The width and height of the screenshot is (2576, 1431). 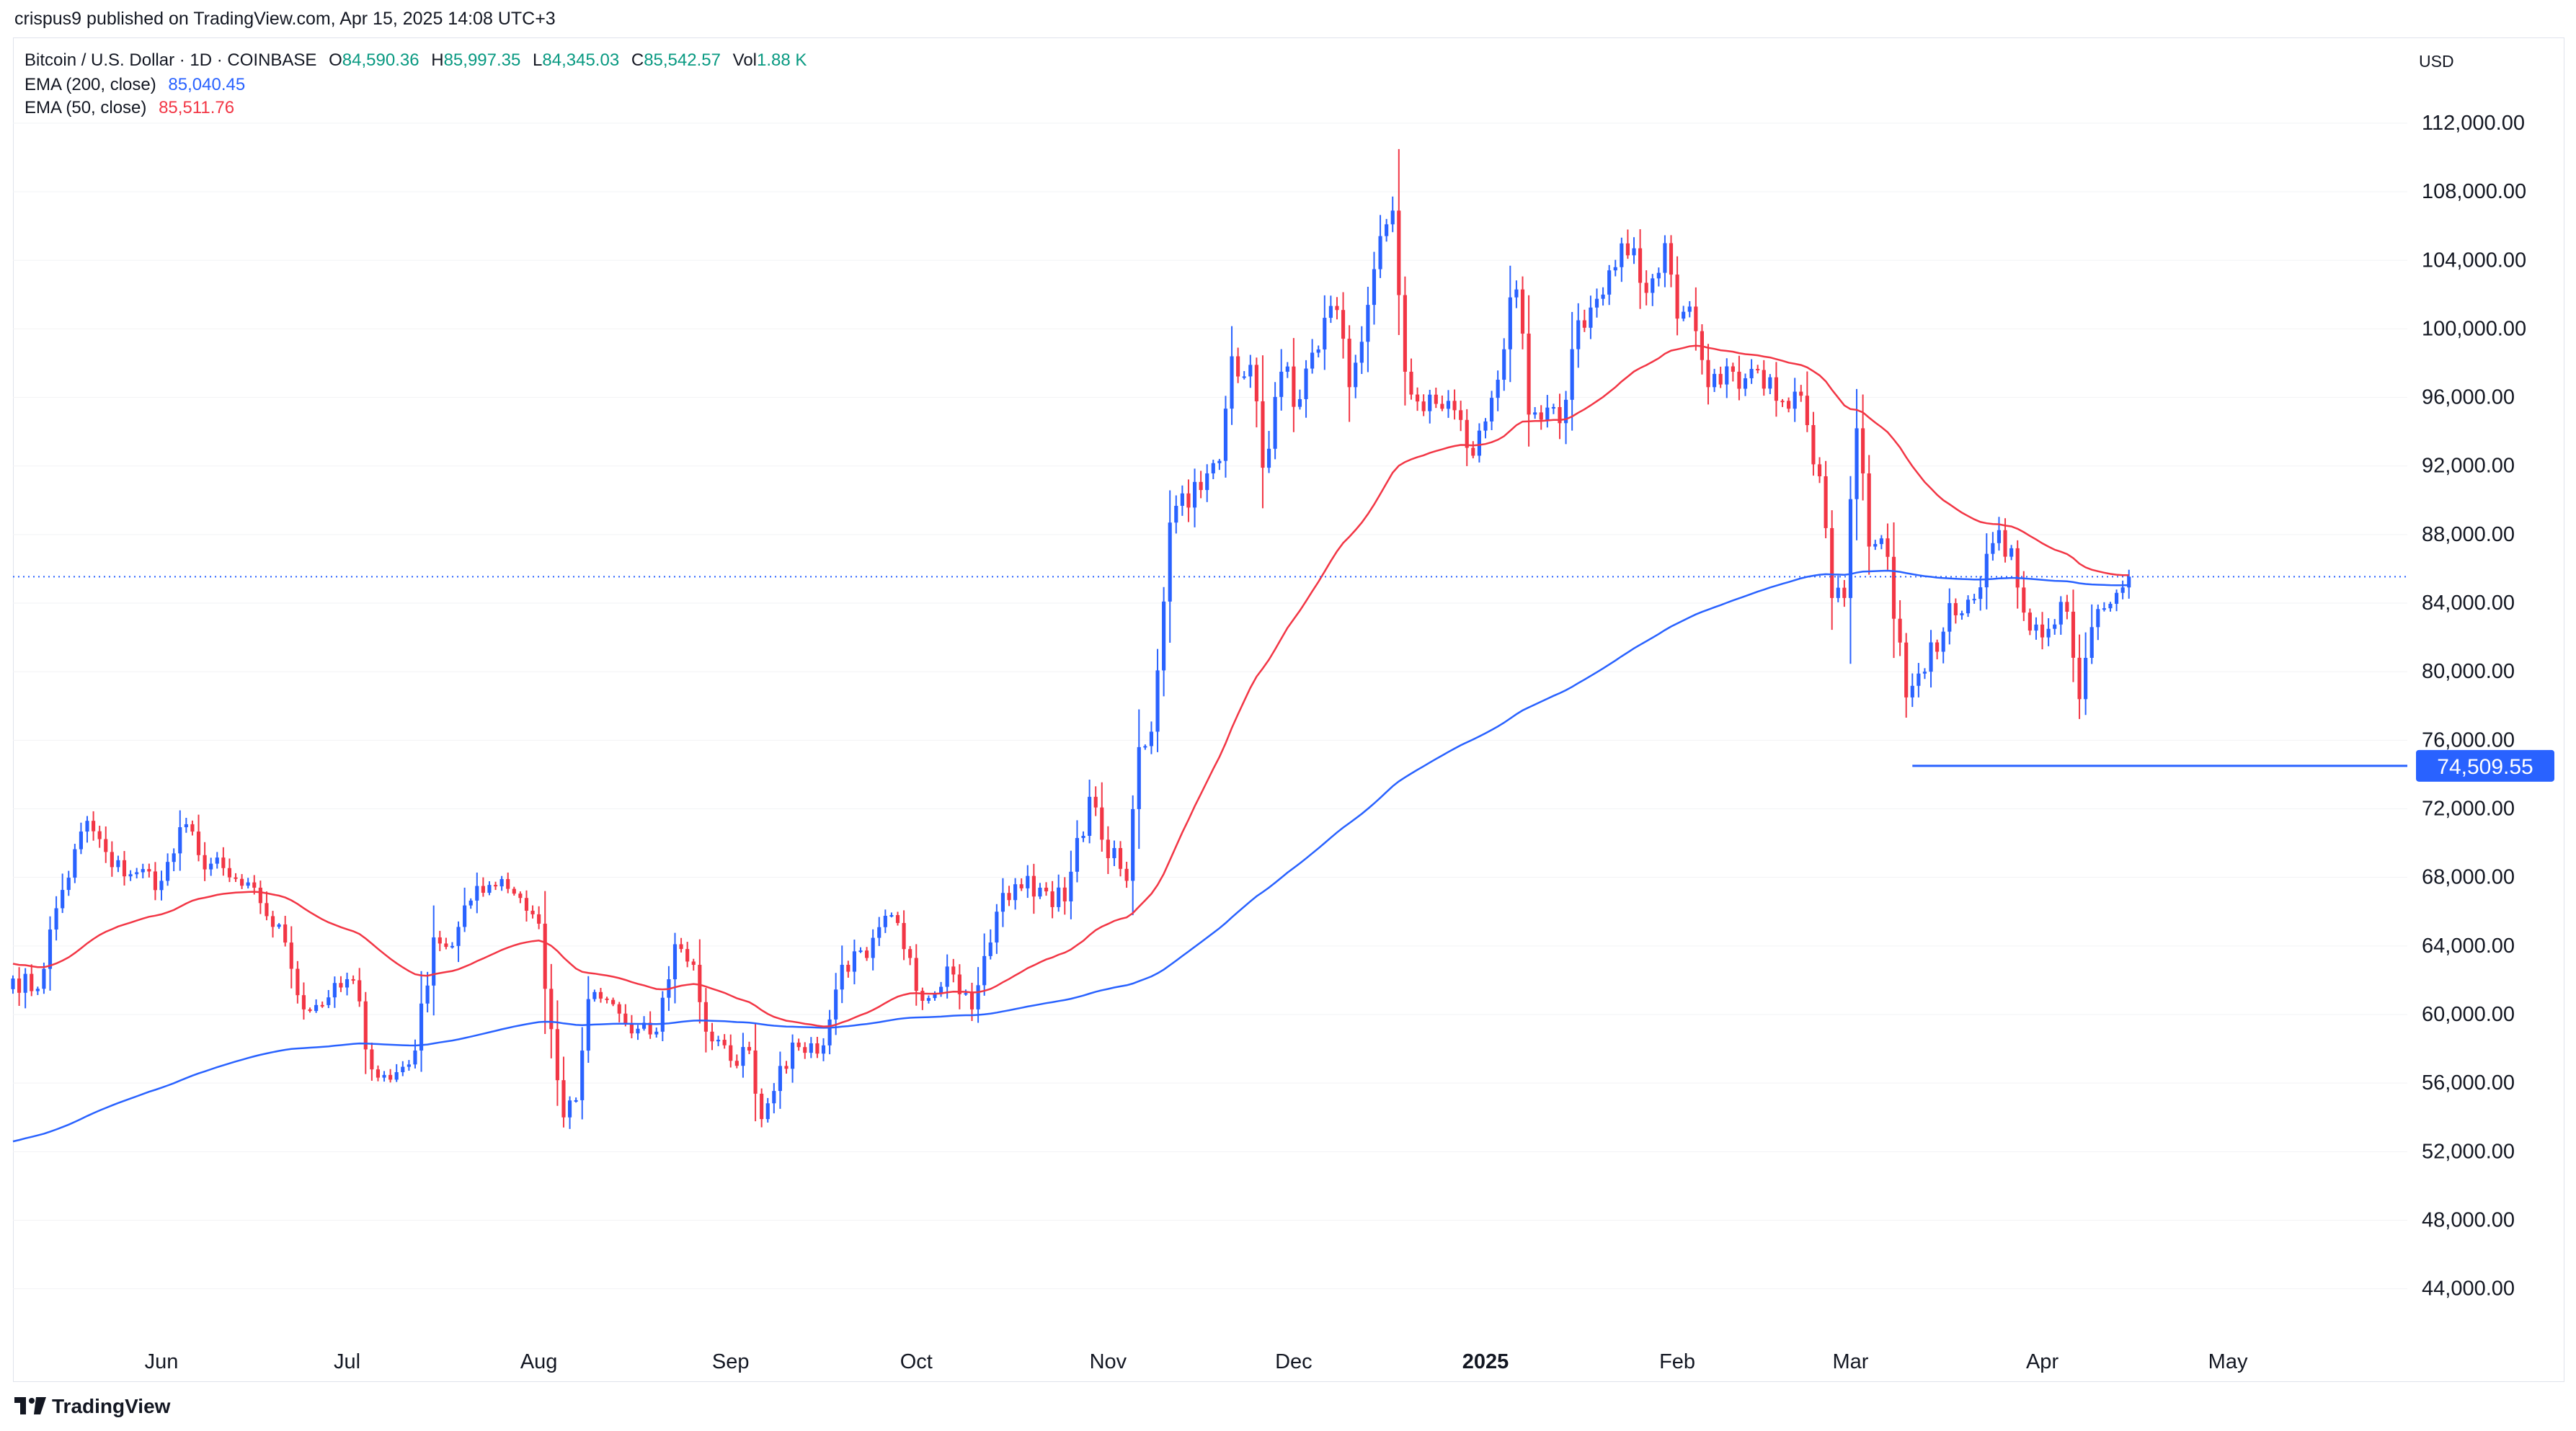 What do you see at coordinates (2474, 191) in the screenshot?
I see `y-tick-label: 108,000.00` at bounding box center [2474, 191].